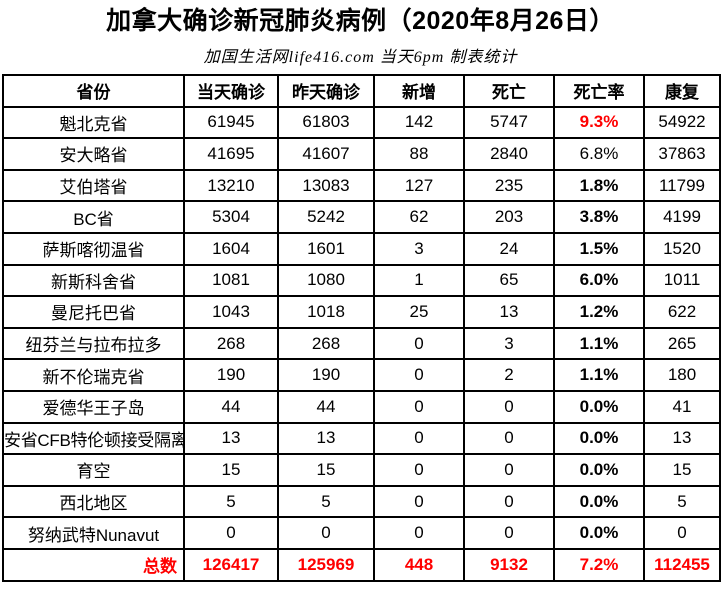  I want to click on yesterday-confirmed-cell: 5, so click(326, 501).